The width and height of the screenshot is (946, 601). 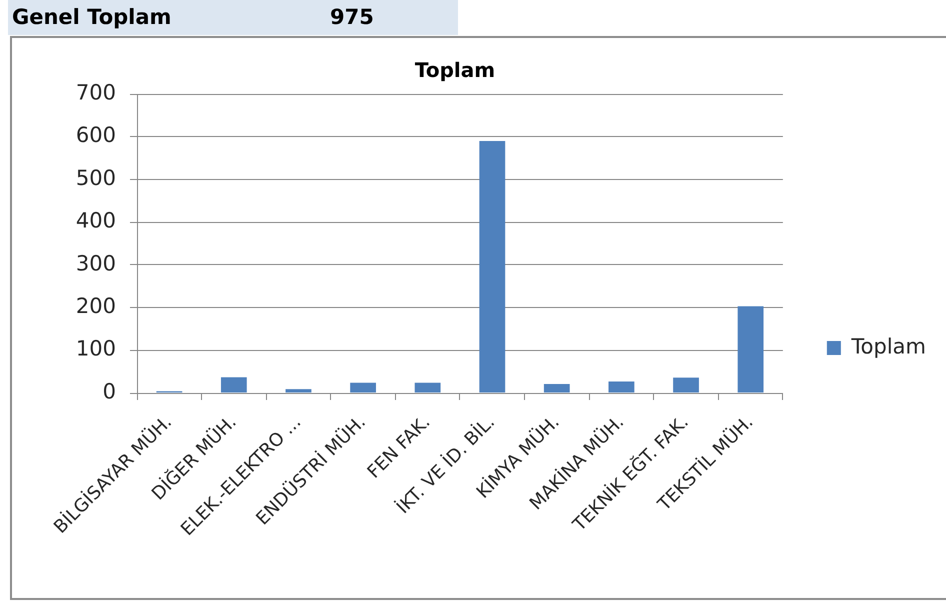 What do you see at coordinates (96, 348) in the screenshot?
I see `y-tick-label: 100` at bounding box center [96, 348].